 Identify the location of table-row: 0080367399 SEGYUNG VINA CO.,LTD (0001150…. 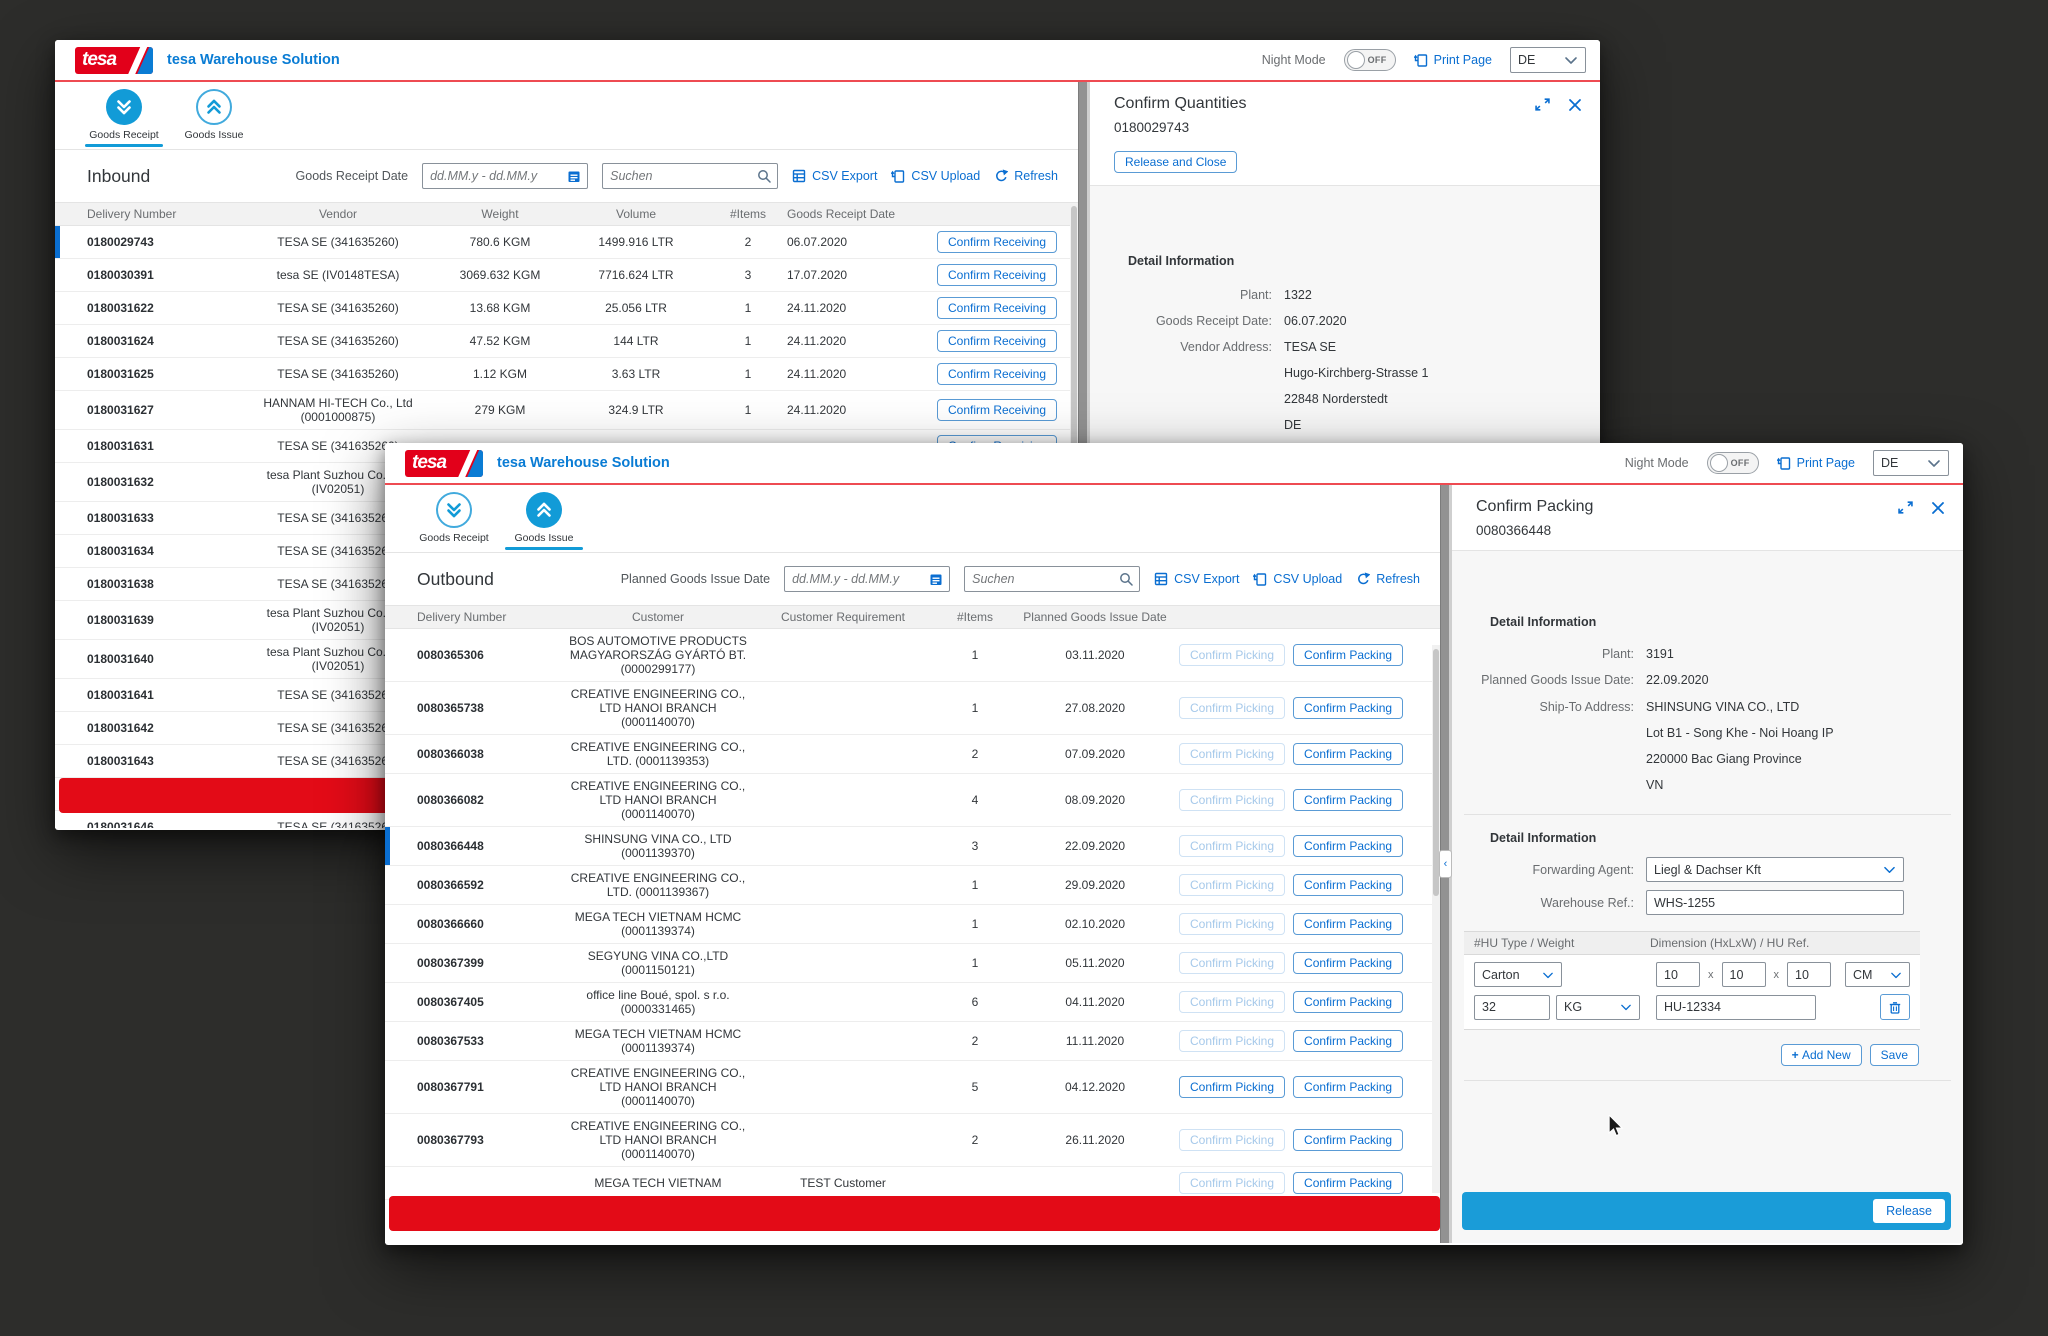
(912, 963).